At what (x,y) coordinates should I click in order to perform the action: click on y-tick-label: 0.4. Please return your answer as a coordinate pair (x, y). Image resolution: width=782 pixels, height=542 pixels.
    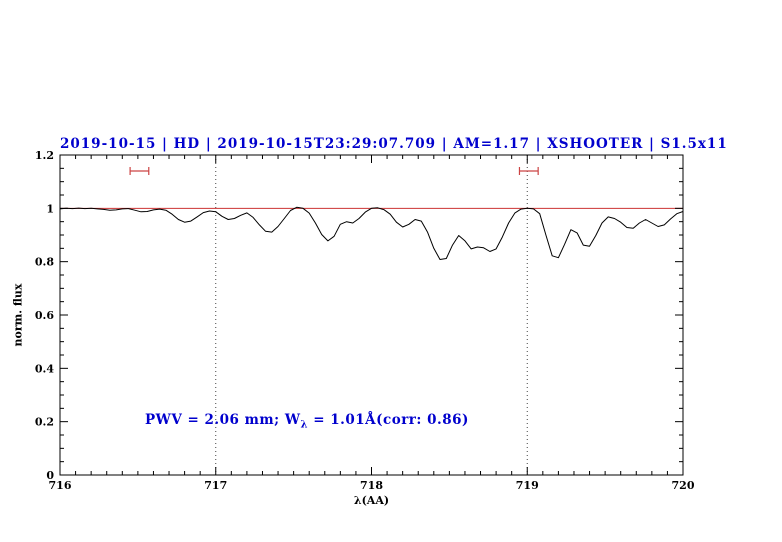
    Looking at the image, I should click on (44, 368).